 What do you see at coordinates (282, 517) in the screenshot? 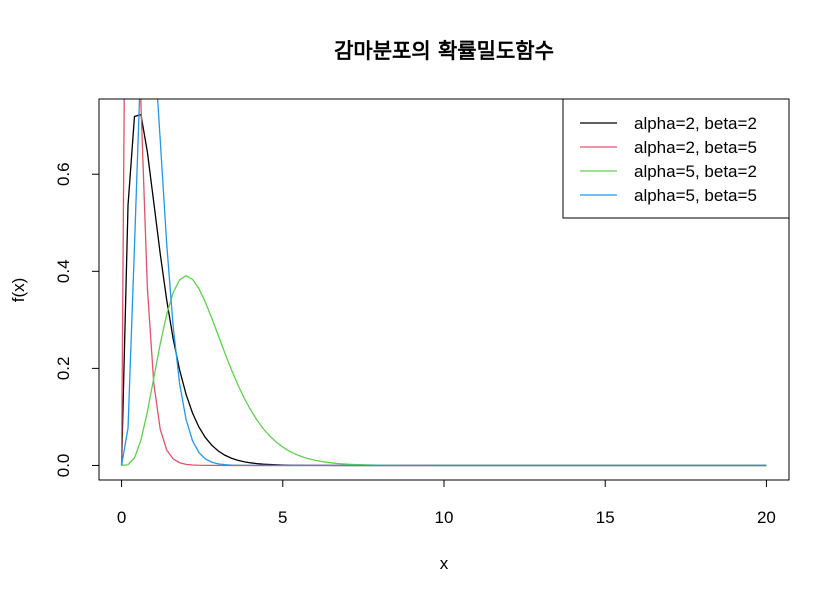
I see `x-tick-label: 5` at bounding box center [282, 517].